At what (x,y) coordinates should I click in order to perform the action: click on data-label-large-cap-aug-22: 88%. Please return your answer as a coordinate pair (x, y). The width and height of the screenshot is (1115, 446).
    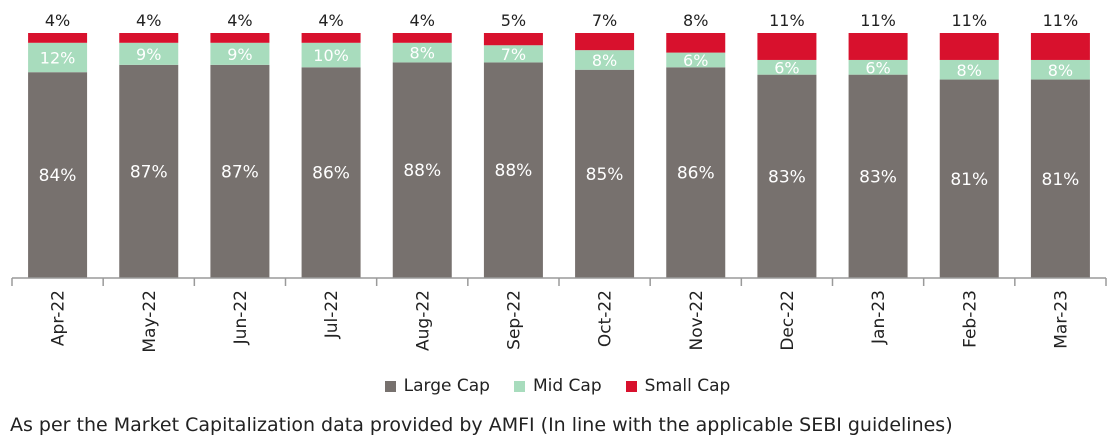
    Looking at the image, I should click on (422, 171).